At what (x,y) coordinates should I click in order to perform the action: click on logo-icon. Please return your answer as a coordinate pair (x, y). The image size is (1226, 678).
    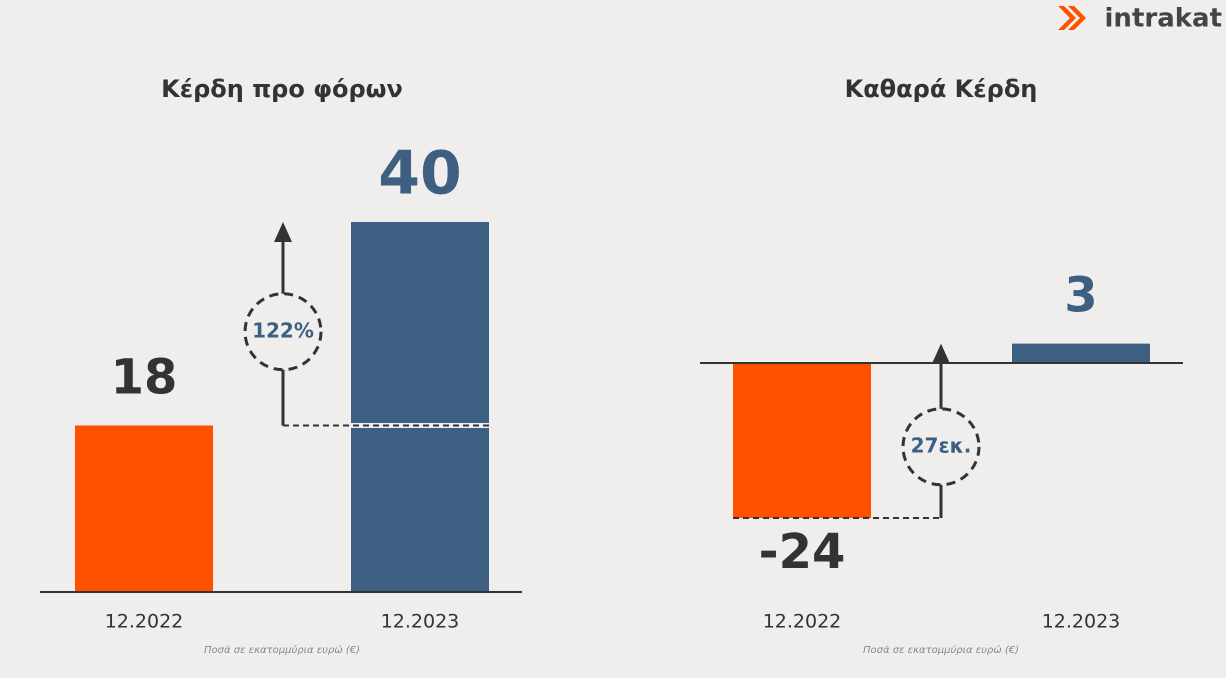
    Looking at the image, I should click on (1072, 18).